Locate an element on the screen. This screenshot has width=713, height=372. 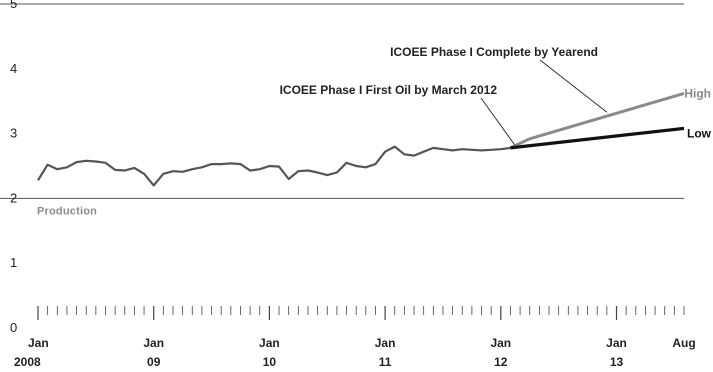
y-axis: 0 1 2 3 4 5 is located at coordinates (13, 167).